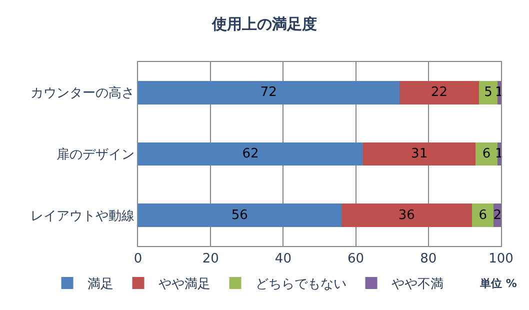 Image resolution: width=529 pixels, height=310 pixels. I want to click on text: 単位 %, so click(498, 283).